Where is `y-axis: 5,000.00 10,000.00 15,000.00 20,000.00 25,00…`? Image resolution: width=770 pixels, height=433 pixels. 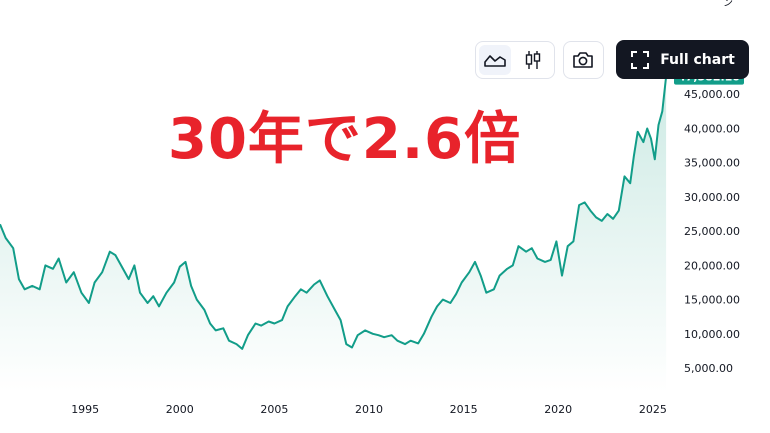
y-axis: 5,000.00 10,000.00 15,000.00 20,000.00 25,00… is located at coordinates (712, 231).